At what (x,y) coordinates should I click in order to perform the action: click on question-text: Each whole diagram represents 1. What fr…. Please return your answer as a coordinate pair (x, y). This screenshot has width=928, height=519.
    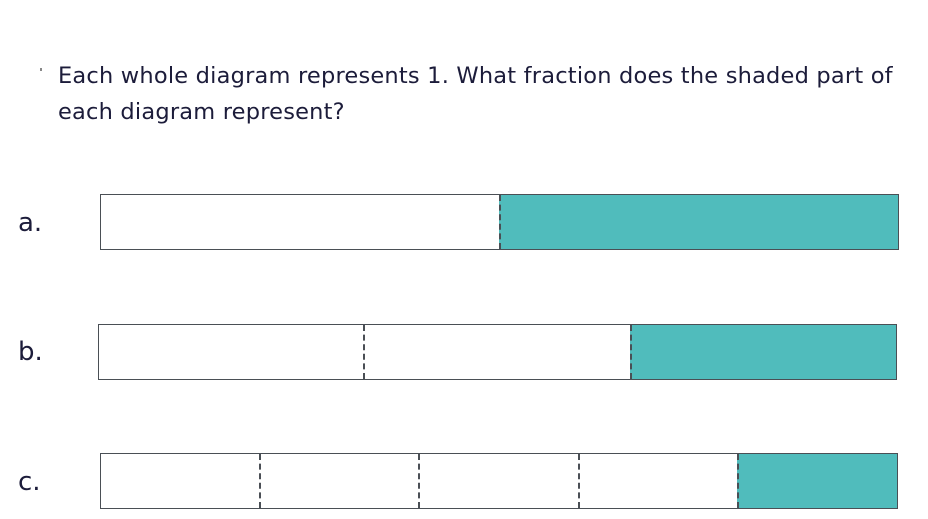
    Looking at the image, I should click on (475, 94).